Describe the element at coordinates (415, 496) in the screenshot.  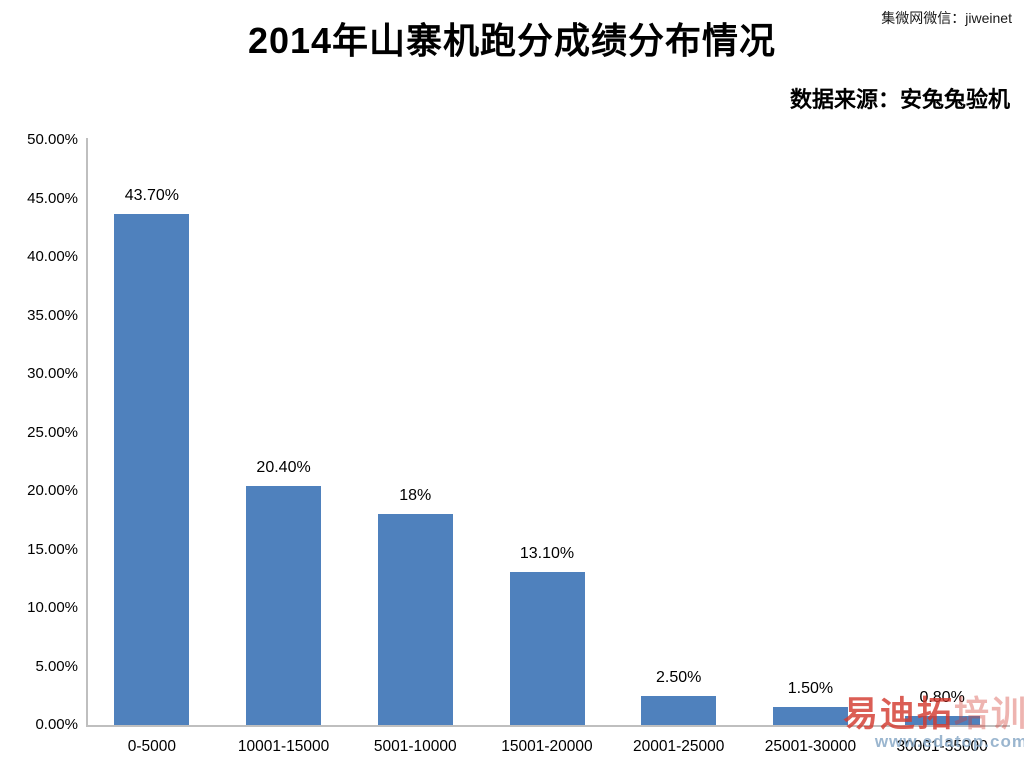
I see `bar-value-label: 18%` at that location.